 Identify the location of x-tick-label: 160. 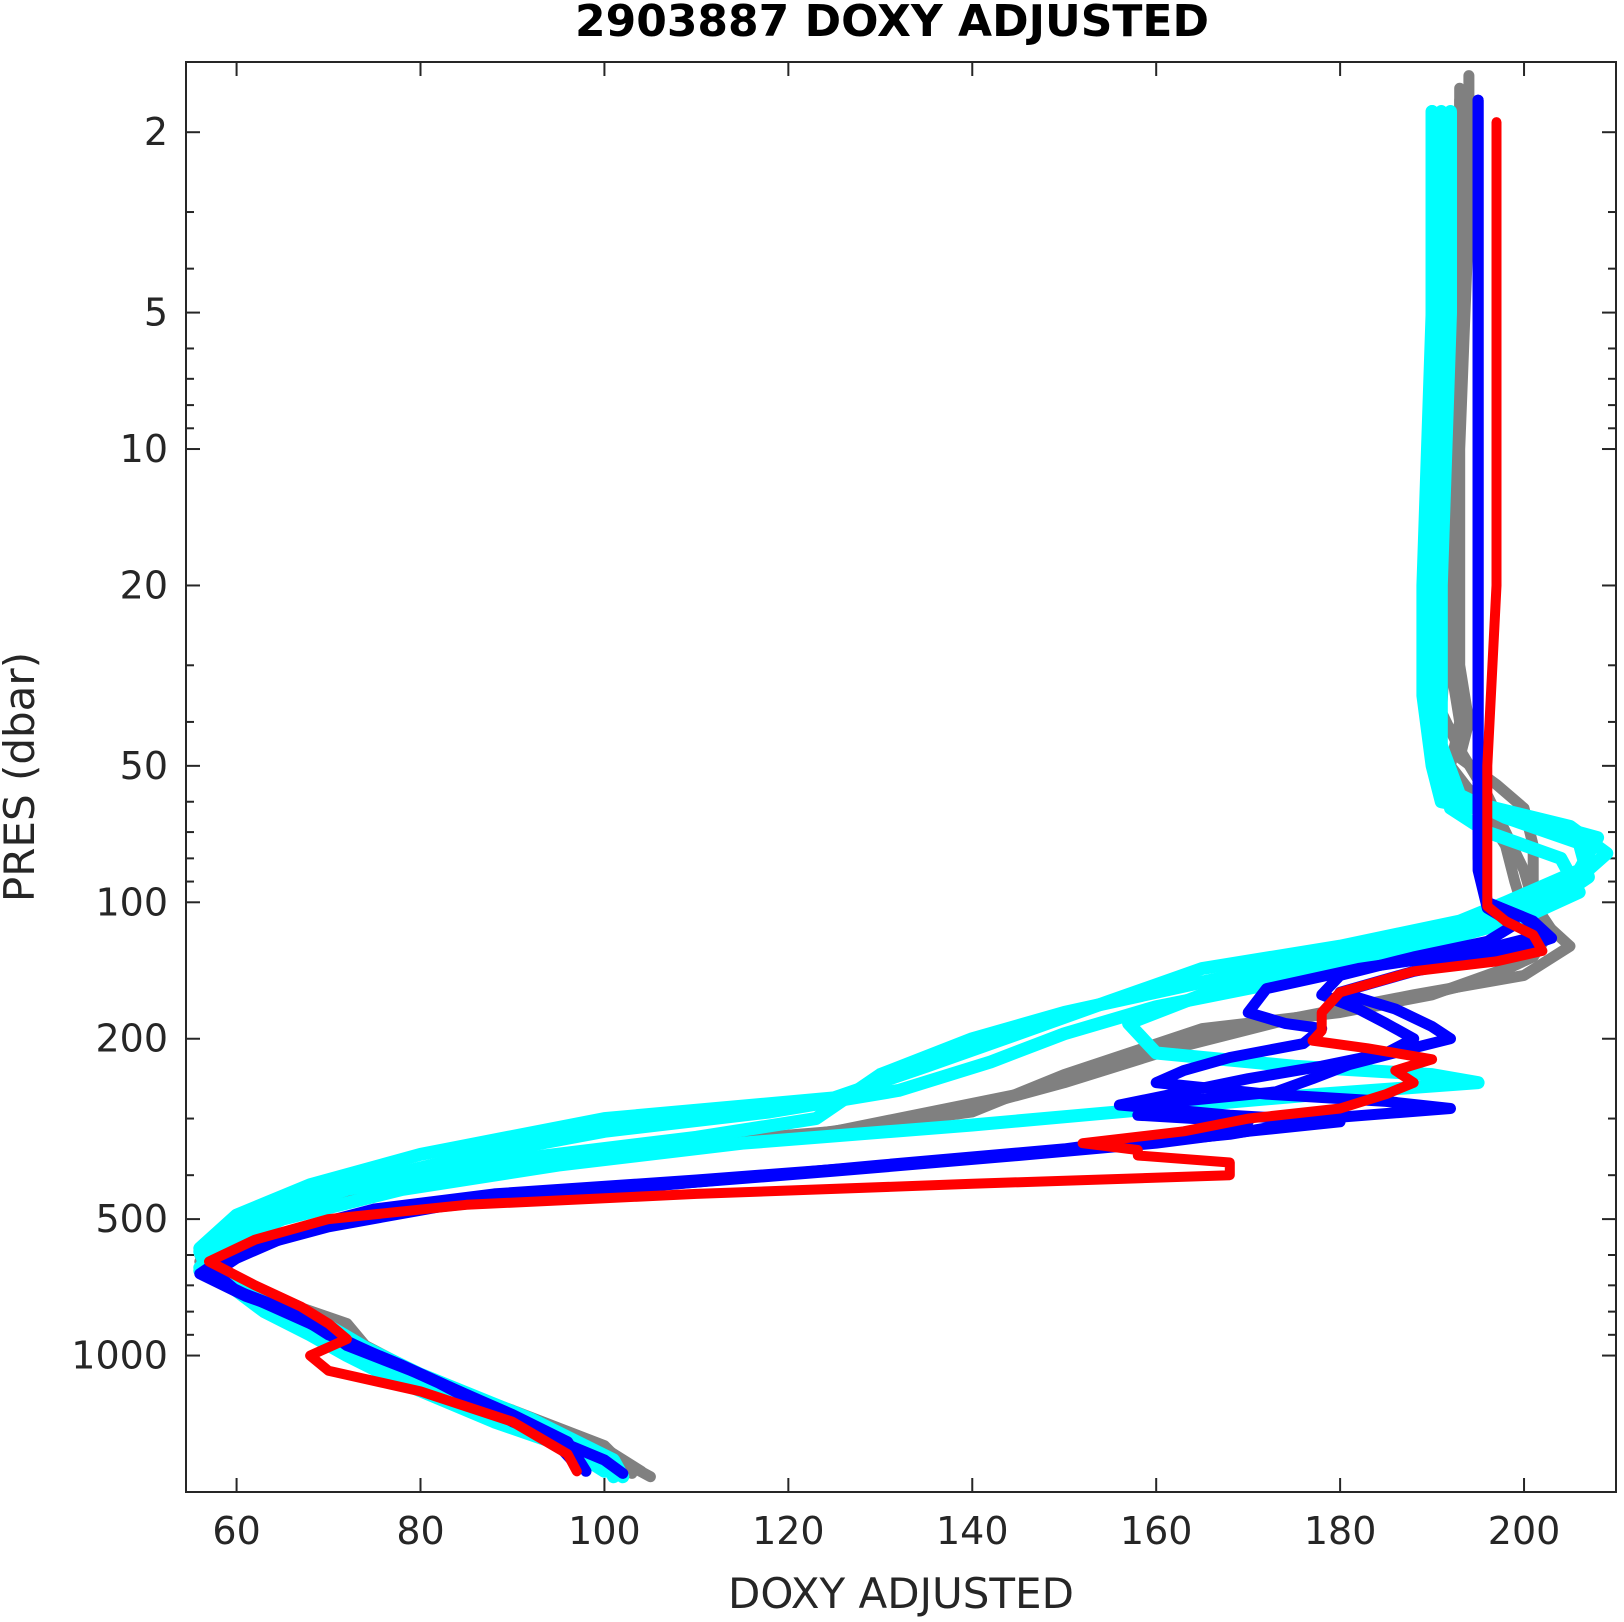
(1156, 1531).